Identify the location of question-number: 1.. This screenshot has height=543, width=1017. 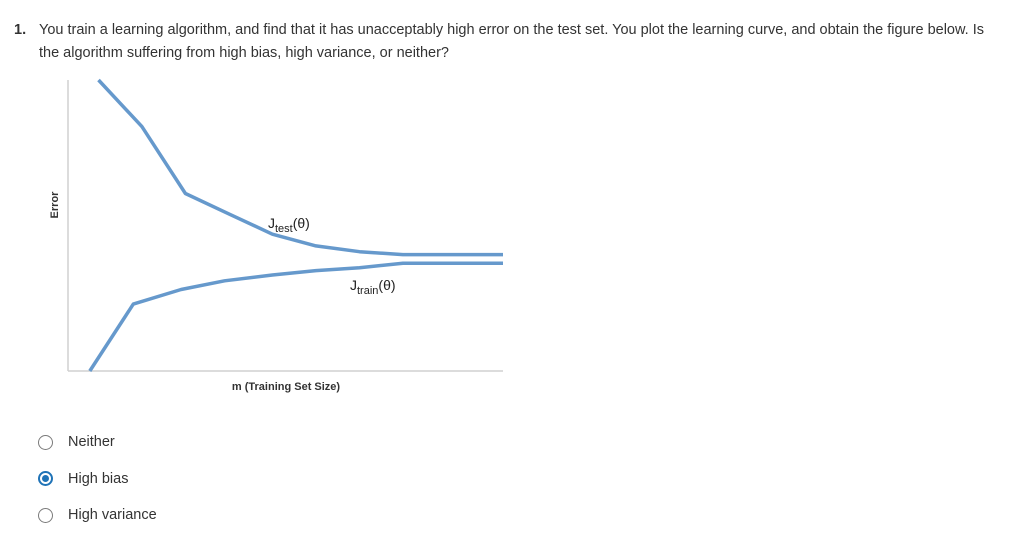
(20, 30).